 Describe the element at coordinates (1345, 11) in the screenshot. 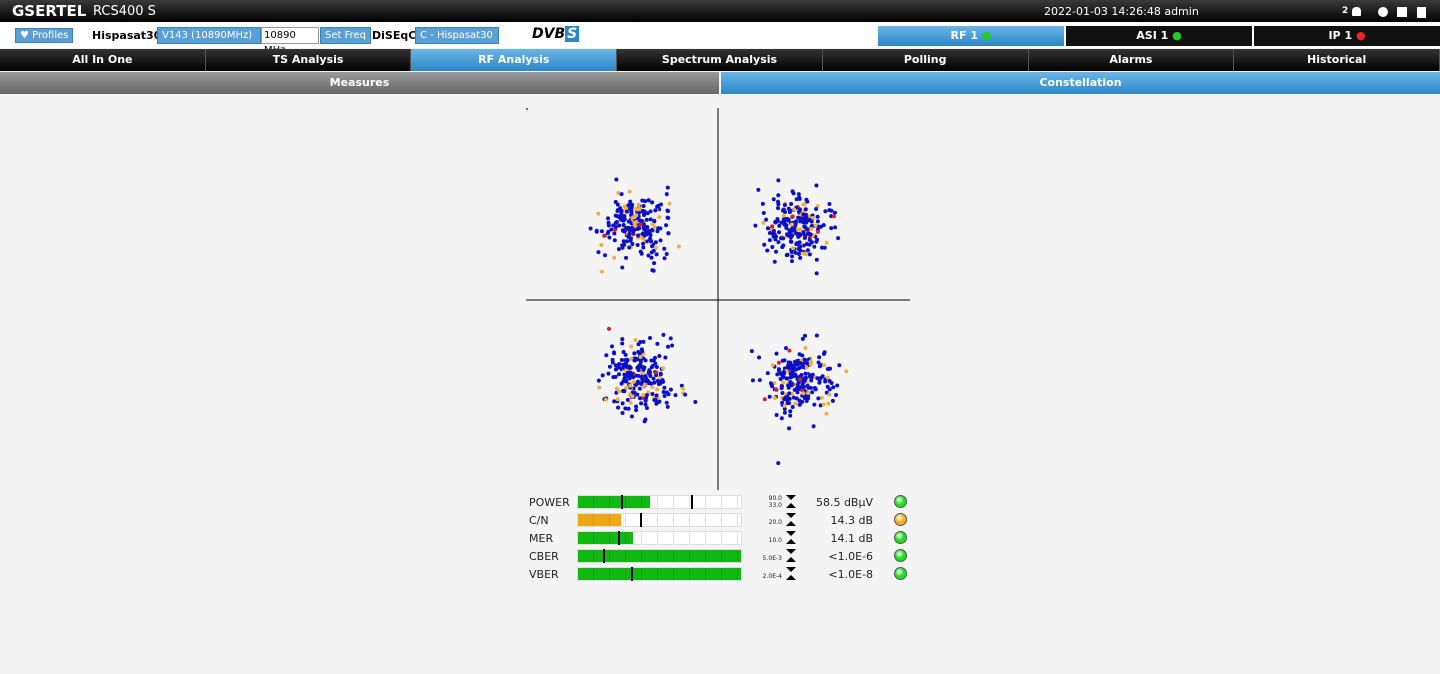

I see `user-count: 2` at that location.